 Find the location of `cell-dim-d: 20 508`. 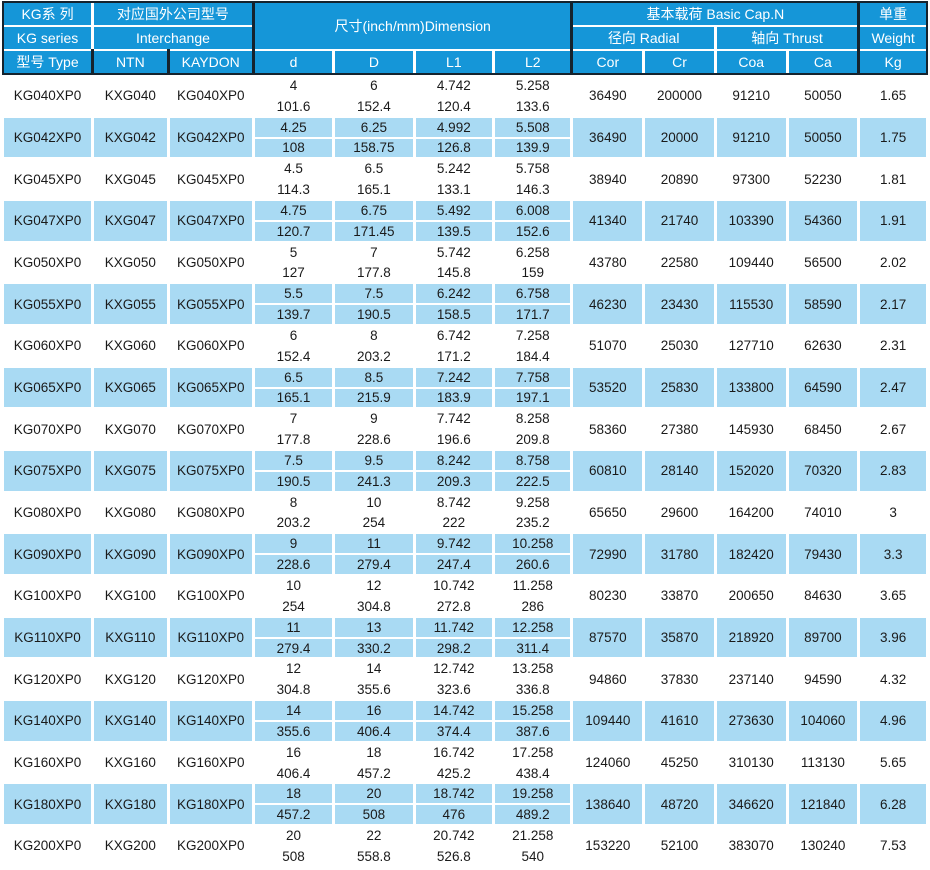

cell-dim-d: 20 508 is located at coordinates (293, 846).